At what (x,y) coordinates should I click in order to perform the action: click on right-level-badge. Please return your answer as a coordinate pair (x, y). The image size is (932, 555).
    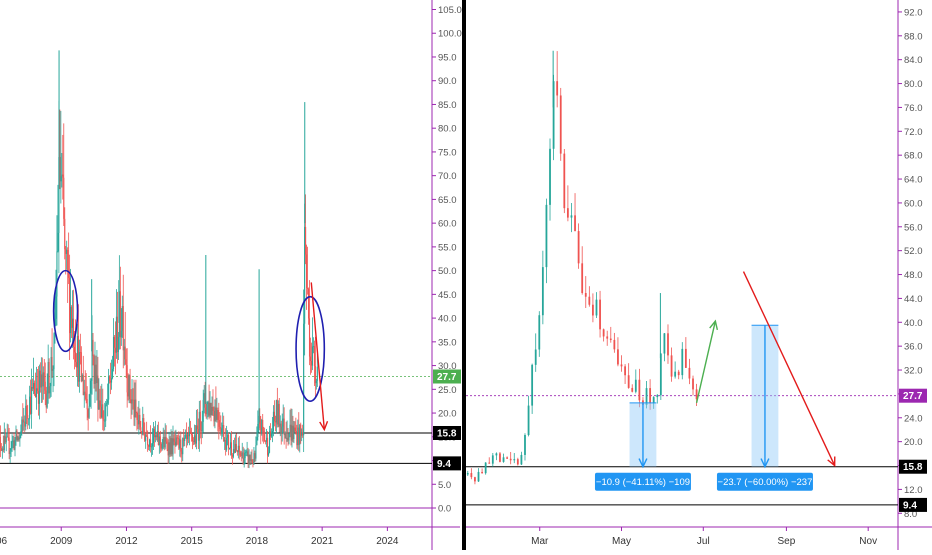
    Looking at the image, I should click on (913, 504).